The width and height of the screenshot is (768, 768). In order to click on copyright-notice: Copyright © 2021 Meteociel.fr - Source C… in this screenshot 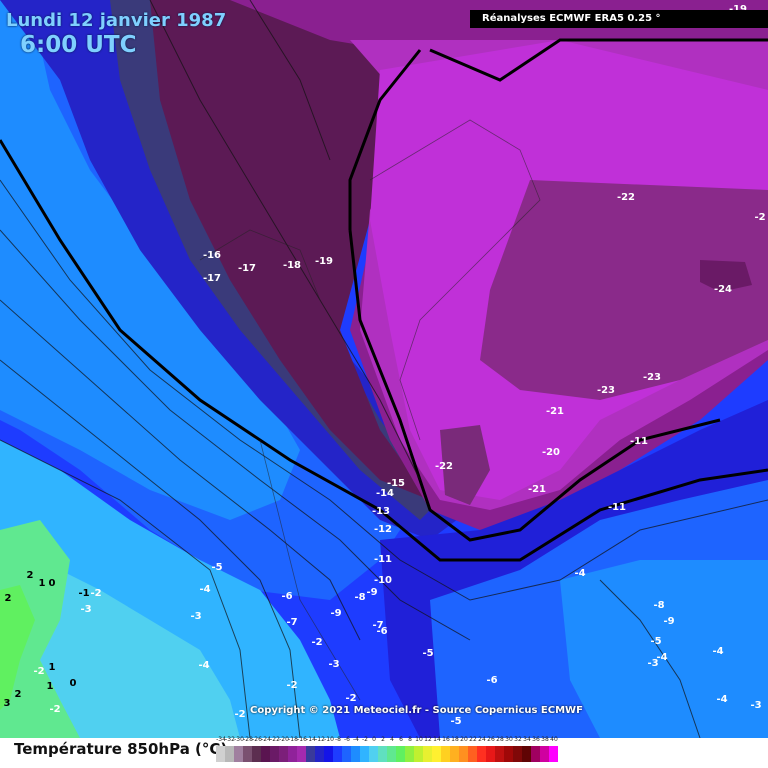, I will do `click(416, 710)`.